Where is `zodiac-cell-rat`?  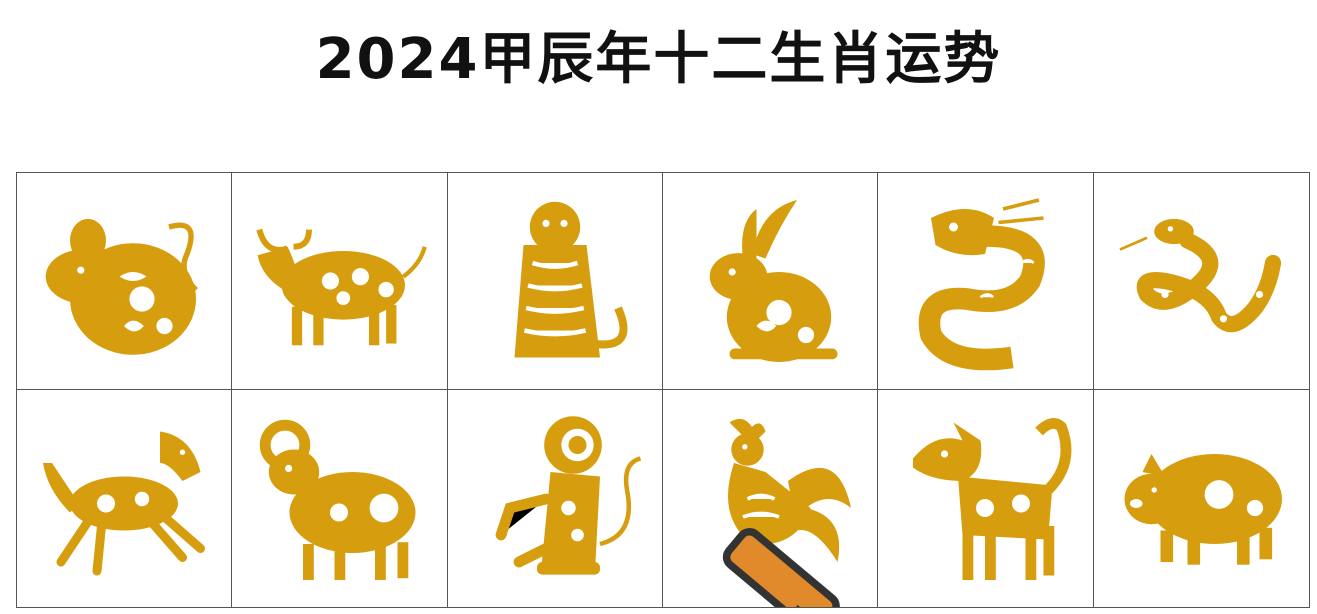 zodiac-cell-rat is located at coordinates (125, 281).